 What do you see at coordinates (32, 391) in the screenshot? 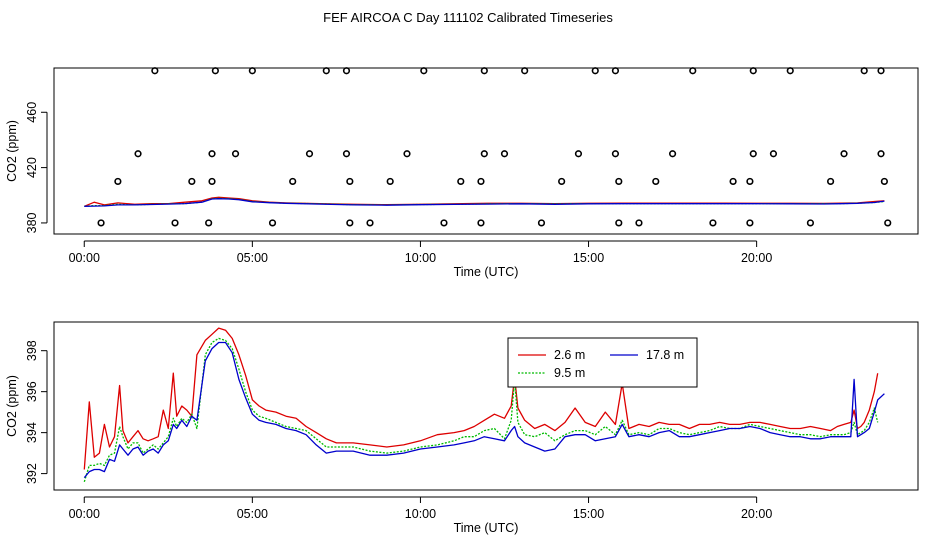
I see `lower-y-tick-label: 396` at bounding box center [32, 391].